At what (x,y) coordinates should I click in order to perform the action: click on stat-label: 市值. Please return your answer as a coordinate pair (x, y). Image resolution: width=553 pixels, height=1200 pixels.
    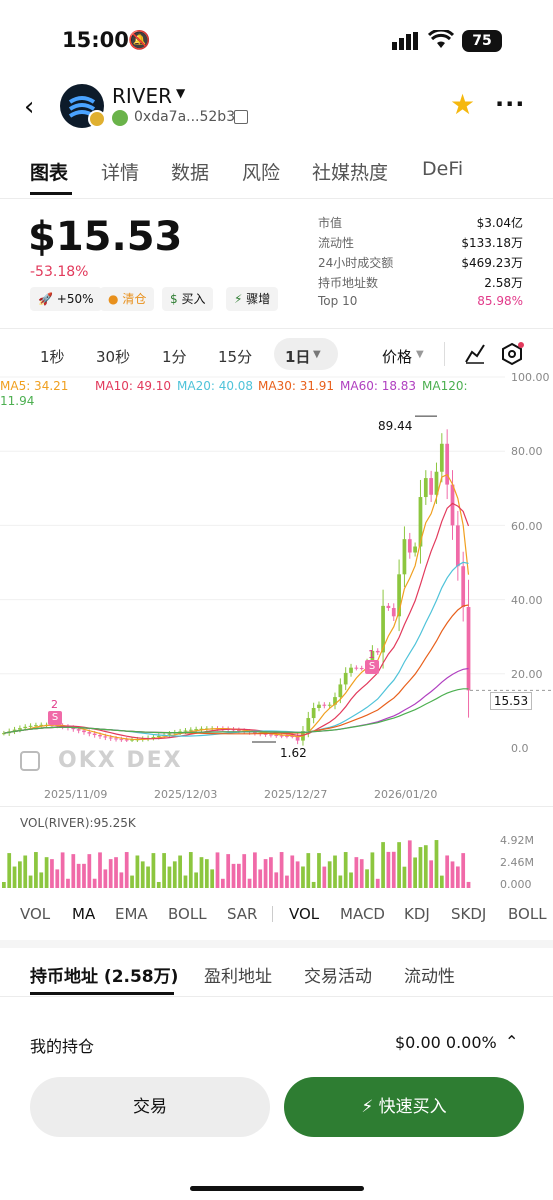
    Looking at the image, I should click on (330, 223).